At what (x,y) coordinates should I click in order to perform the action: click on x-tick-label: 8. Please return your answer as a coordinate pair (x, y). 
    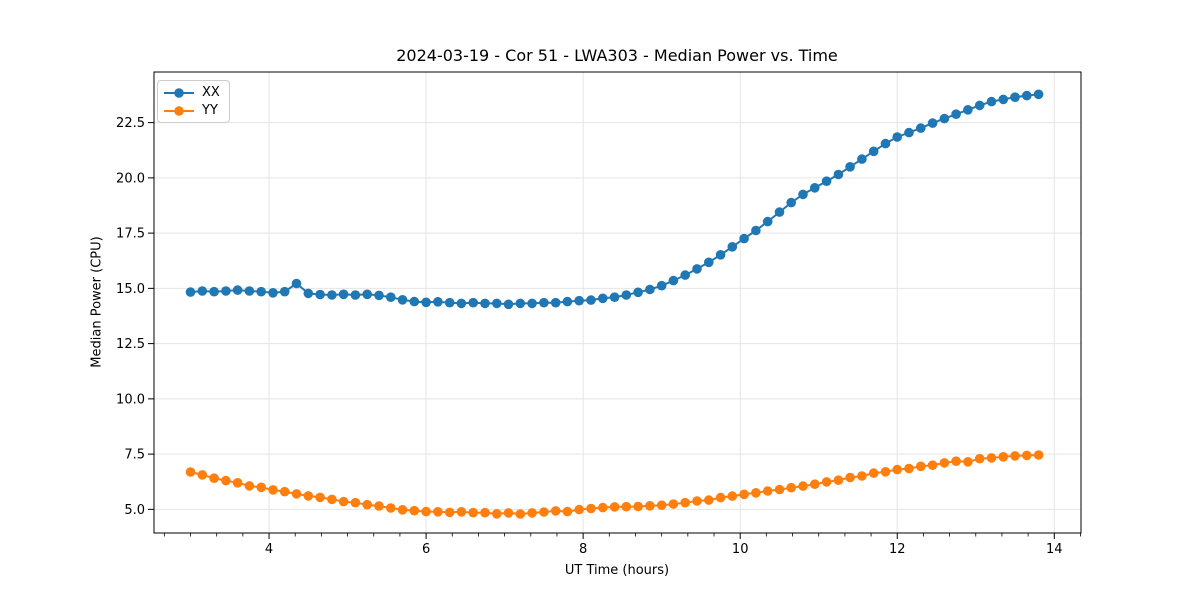
    Looking at the image, I should click on (583, 549).